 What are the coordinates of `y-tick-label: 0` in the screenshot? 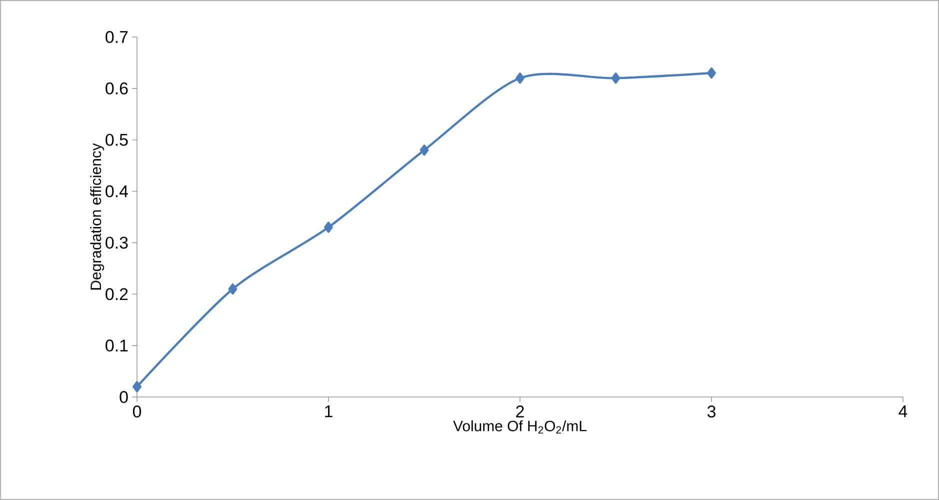 It's located at (124, 396).